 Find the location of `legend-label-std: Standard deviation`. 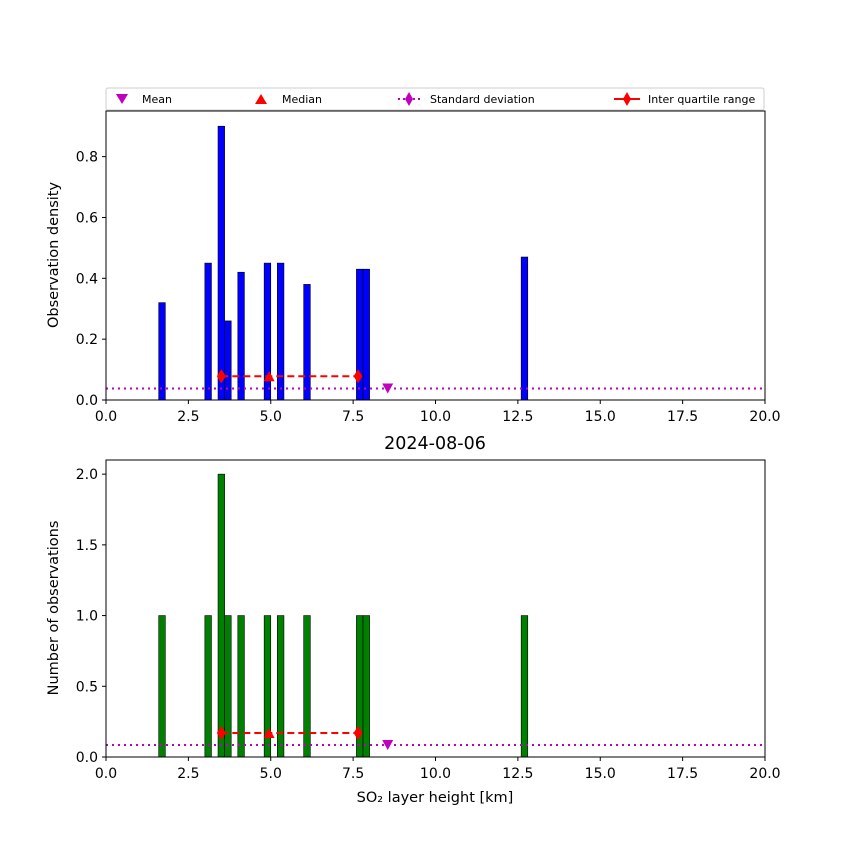

legend-label-std: Standard deviation is located at coordinates (482, 99).